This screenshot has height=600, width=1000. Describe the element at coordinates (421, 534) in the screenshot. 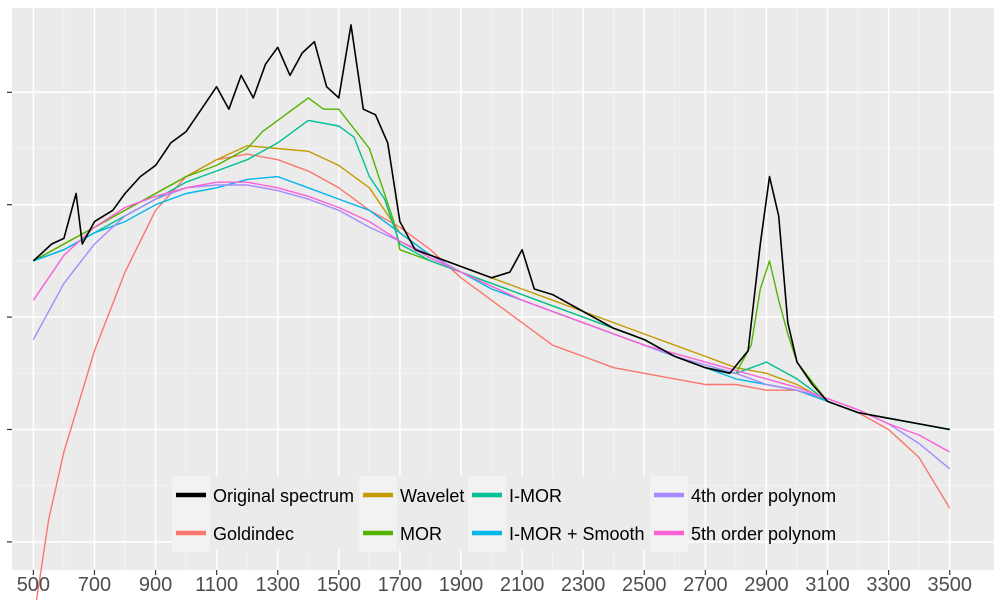

I see `legend-label: MOR` at that location.